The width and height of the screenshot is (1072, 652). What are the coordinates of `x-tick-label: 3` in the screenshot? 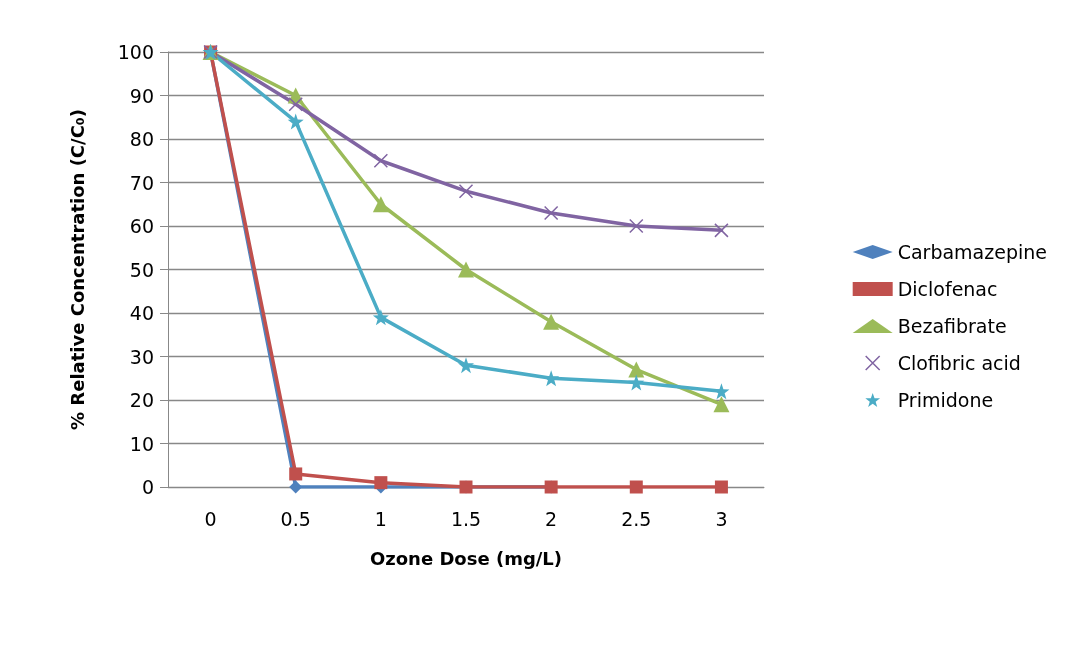 It's located at (721, 518).